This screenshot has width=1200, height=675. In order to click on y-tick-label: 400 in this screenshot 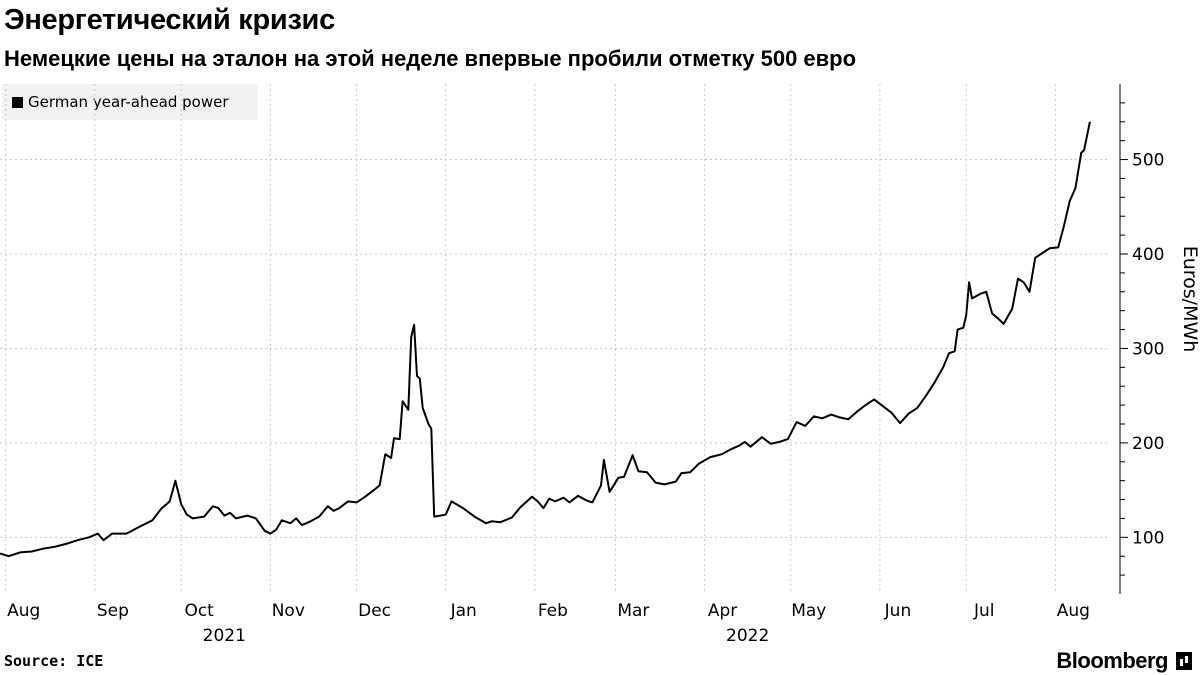, I will do `click(1148, 255)`.